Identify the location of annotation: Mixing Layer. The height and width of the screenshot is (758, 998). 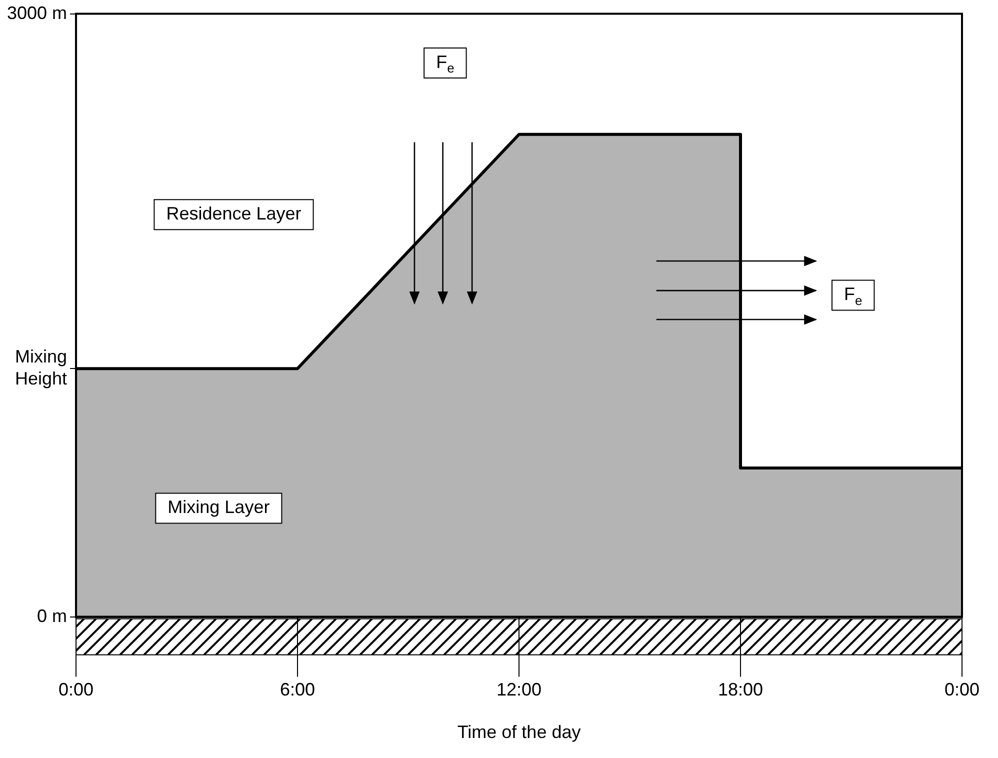
(219, 507).